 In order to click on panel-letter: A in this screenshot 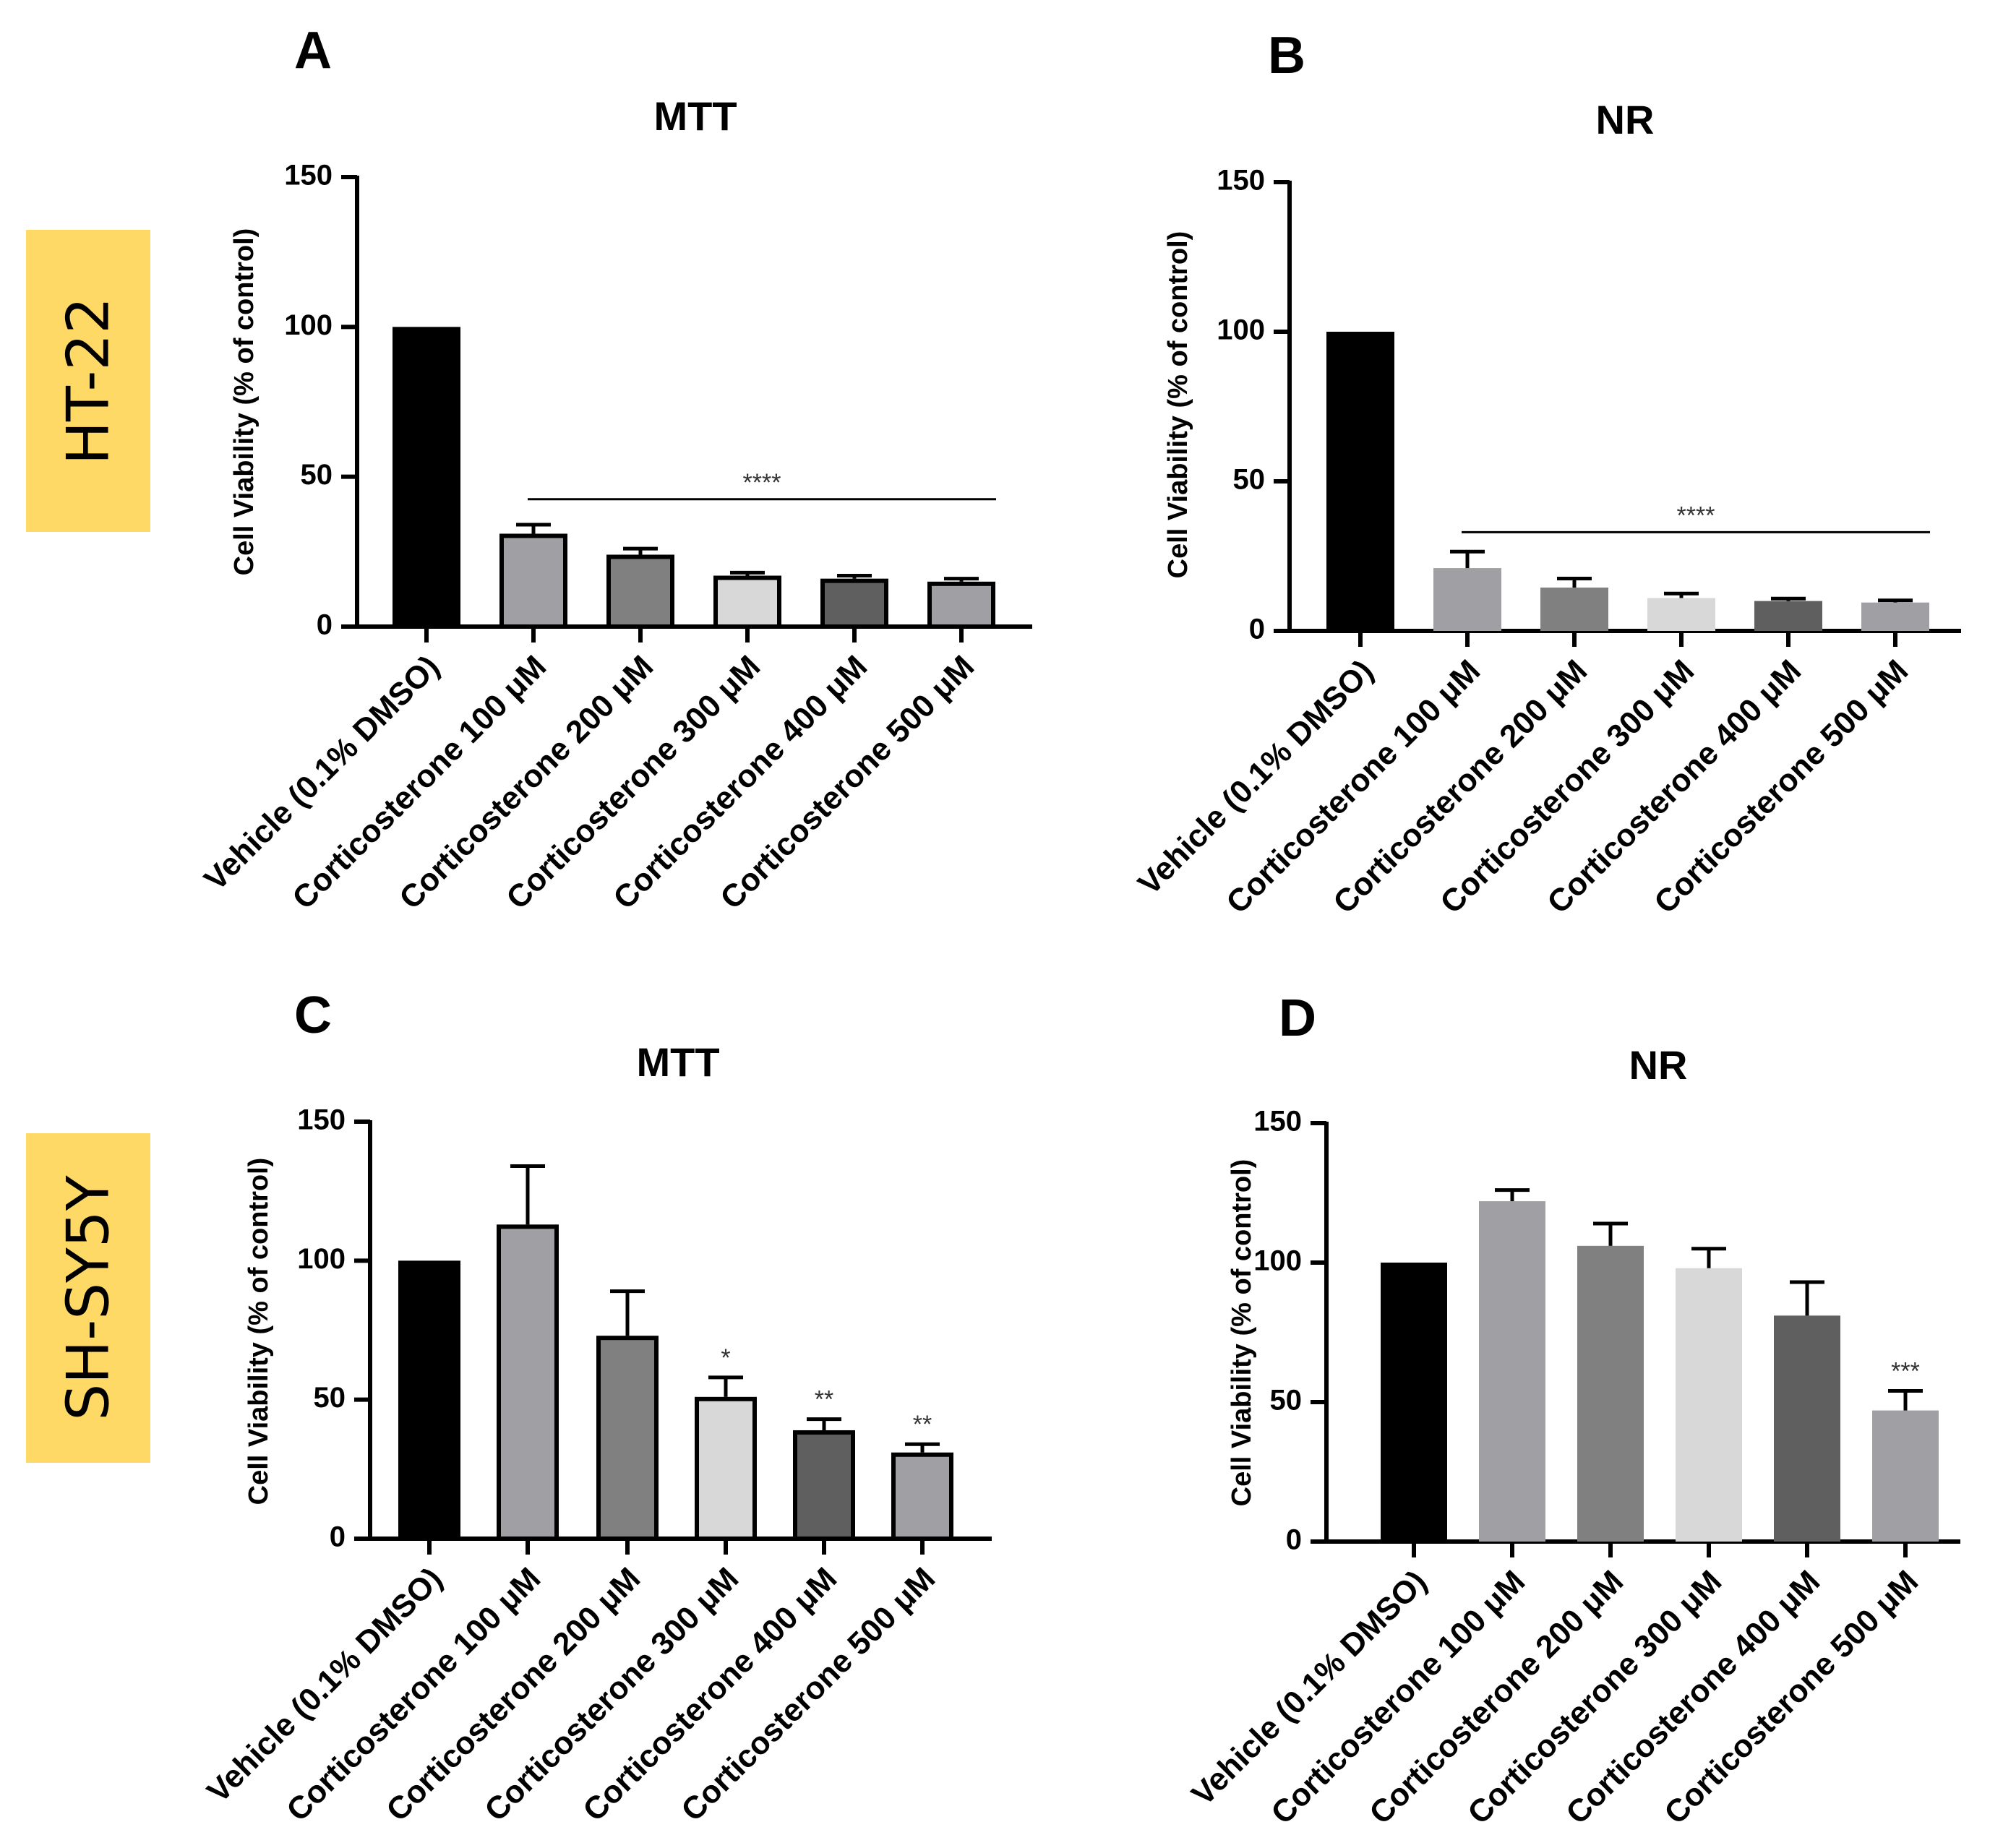, I will do `click(313, 50)`.